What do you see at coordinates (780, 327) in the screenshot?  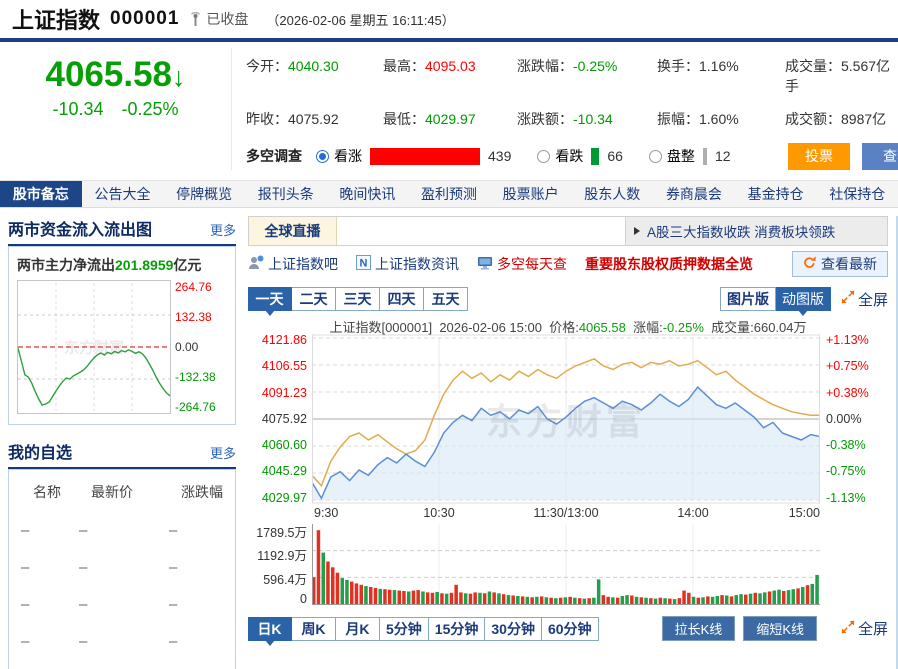 I see `caption-volume: 660.04万` at bounding box center [780, 327].